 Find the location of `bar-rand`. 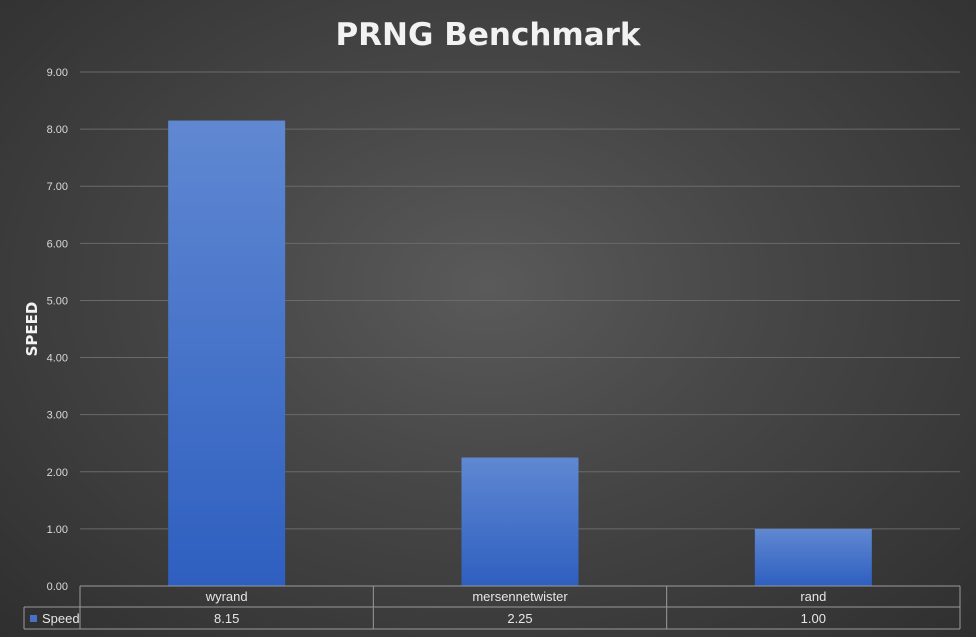

bar-rand is located at coordinates (813, 557).